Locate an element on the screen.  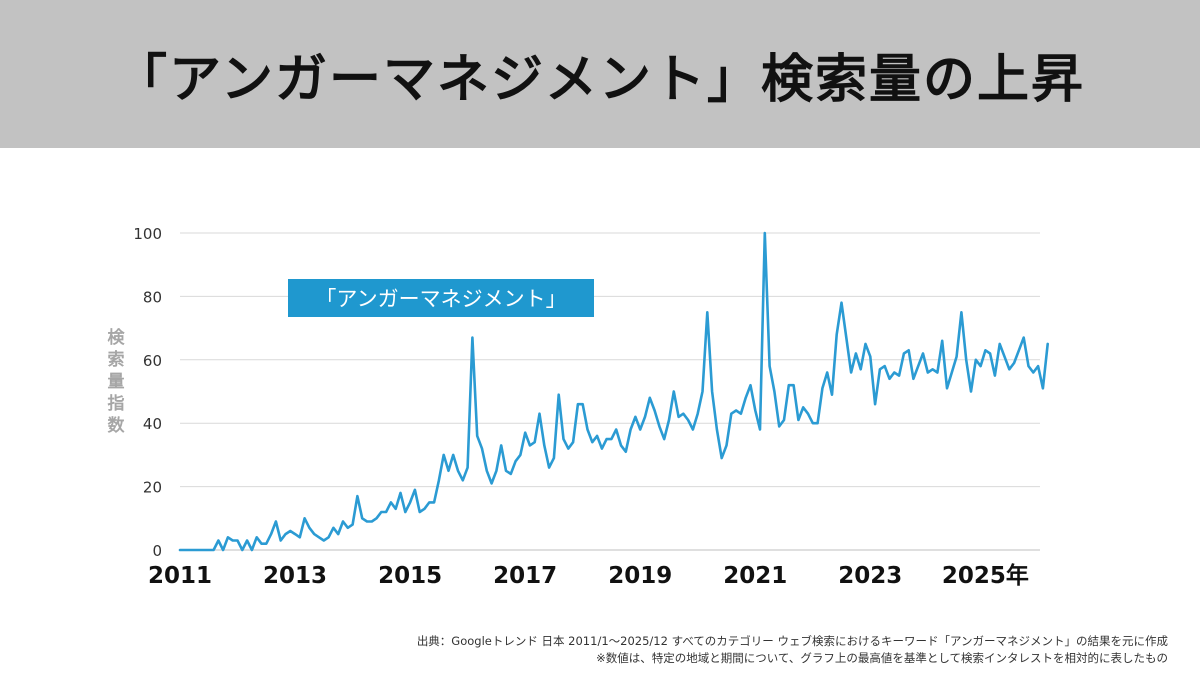
y-tick-label: 100 is located at coordinates (147, 234).